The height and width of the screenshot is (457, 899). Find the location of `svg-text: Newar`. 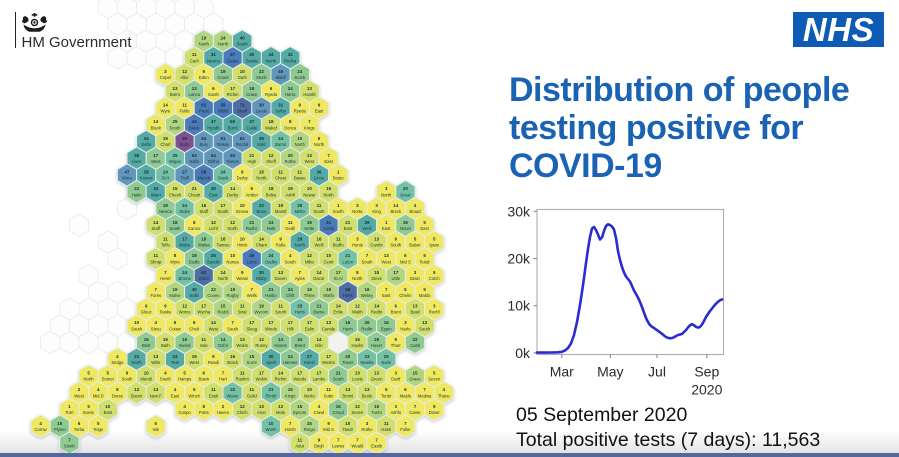

svg-text: Newar is located at coordinates (309, 194).